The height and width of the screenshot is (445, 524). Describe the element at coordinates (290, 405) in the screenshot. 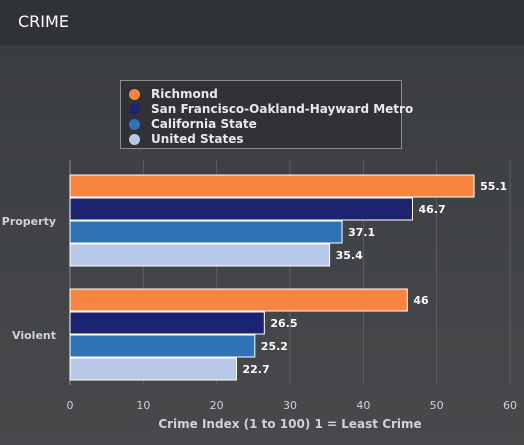

I see `x-tick-label: 30` at that location.